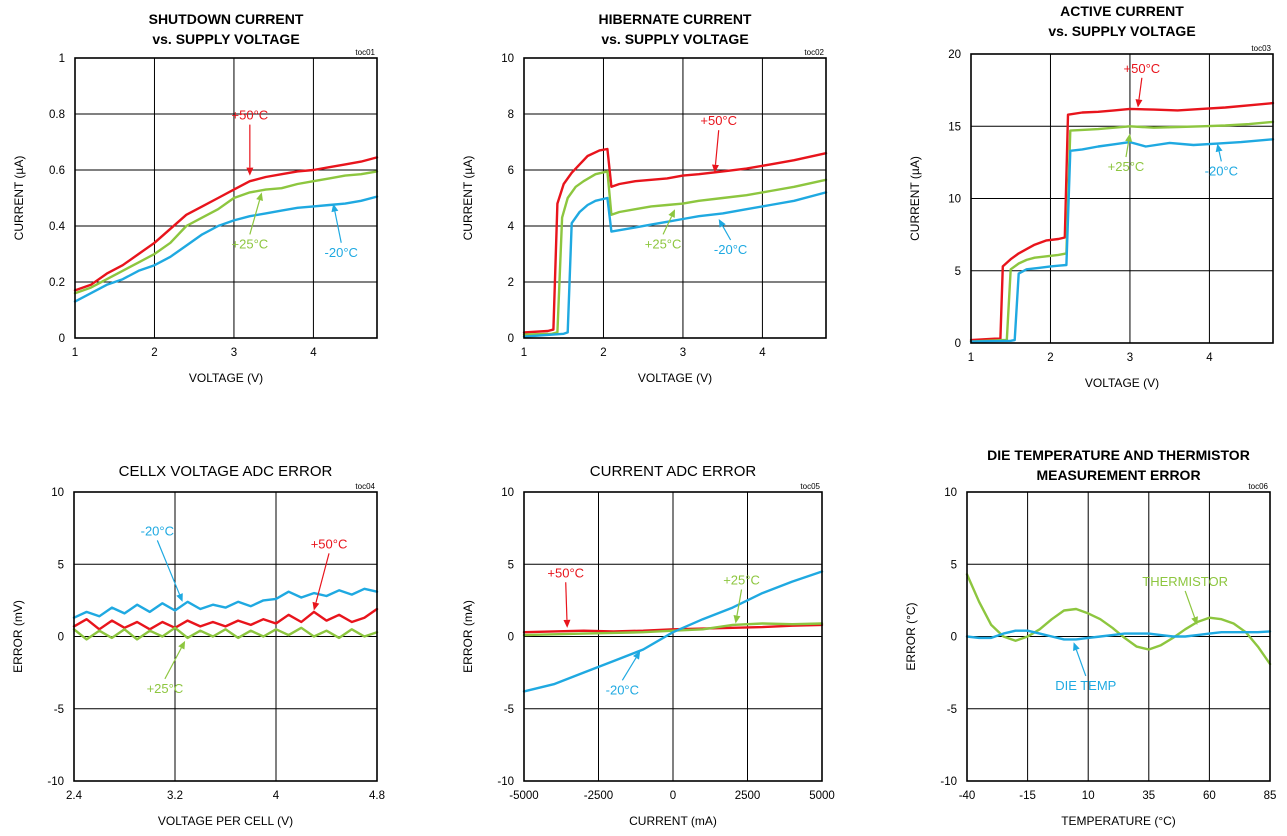  What do you see at coordinates (57, 115) in the screenshot?
I see `y-tick-label: 0.8` at bounding box center [57, 115].